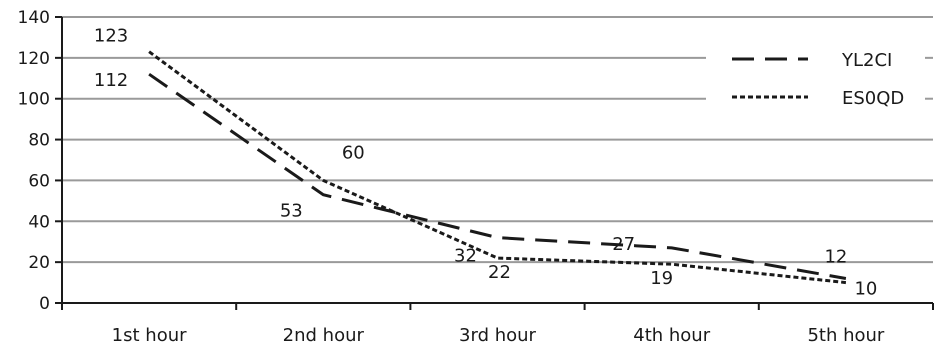 The height and width of the screenshot is (350, 939). Describe the element at coordinates (671, 335) in the screenshot. I see `x-tick-label-4: 4th hour` at that location.